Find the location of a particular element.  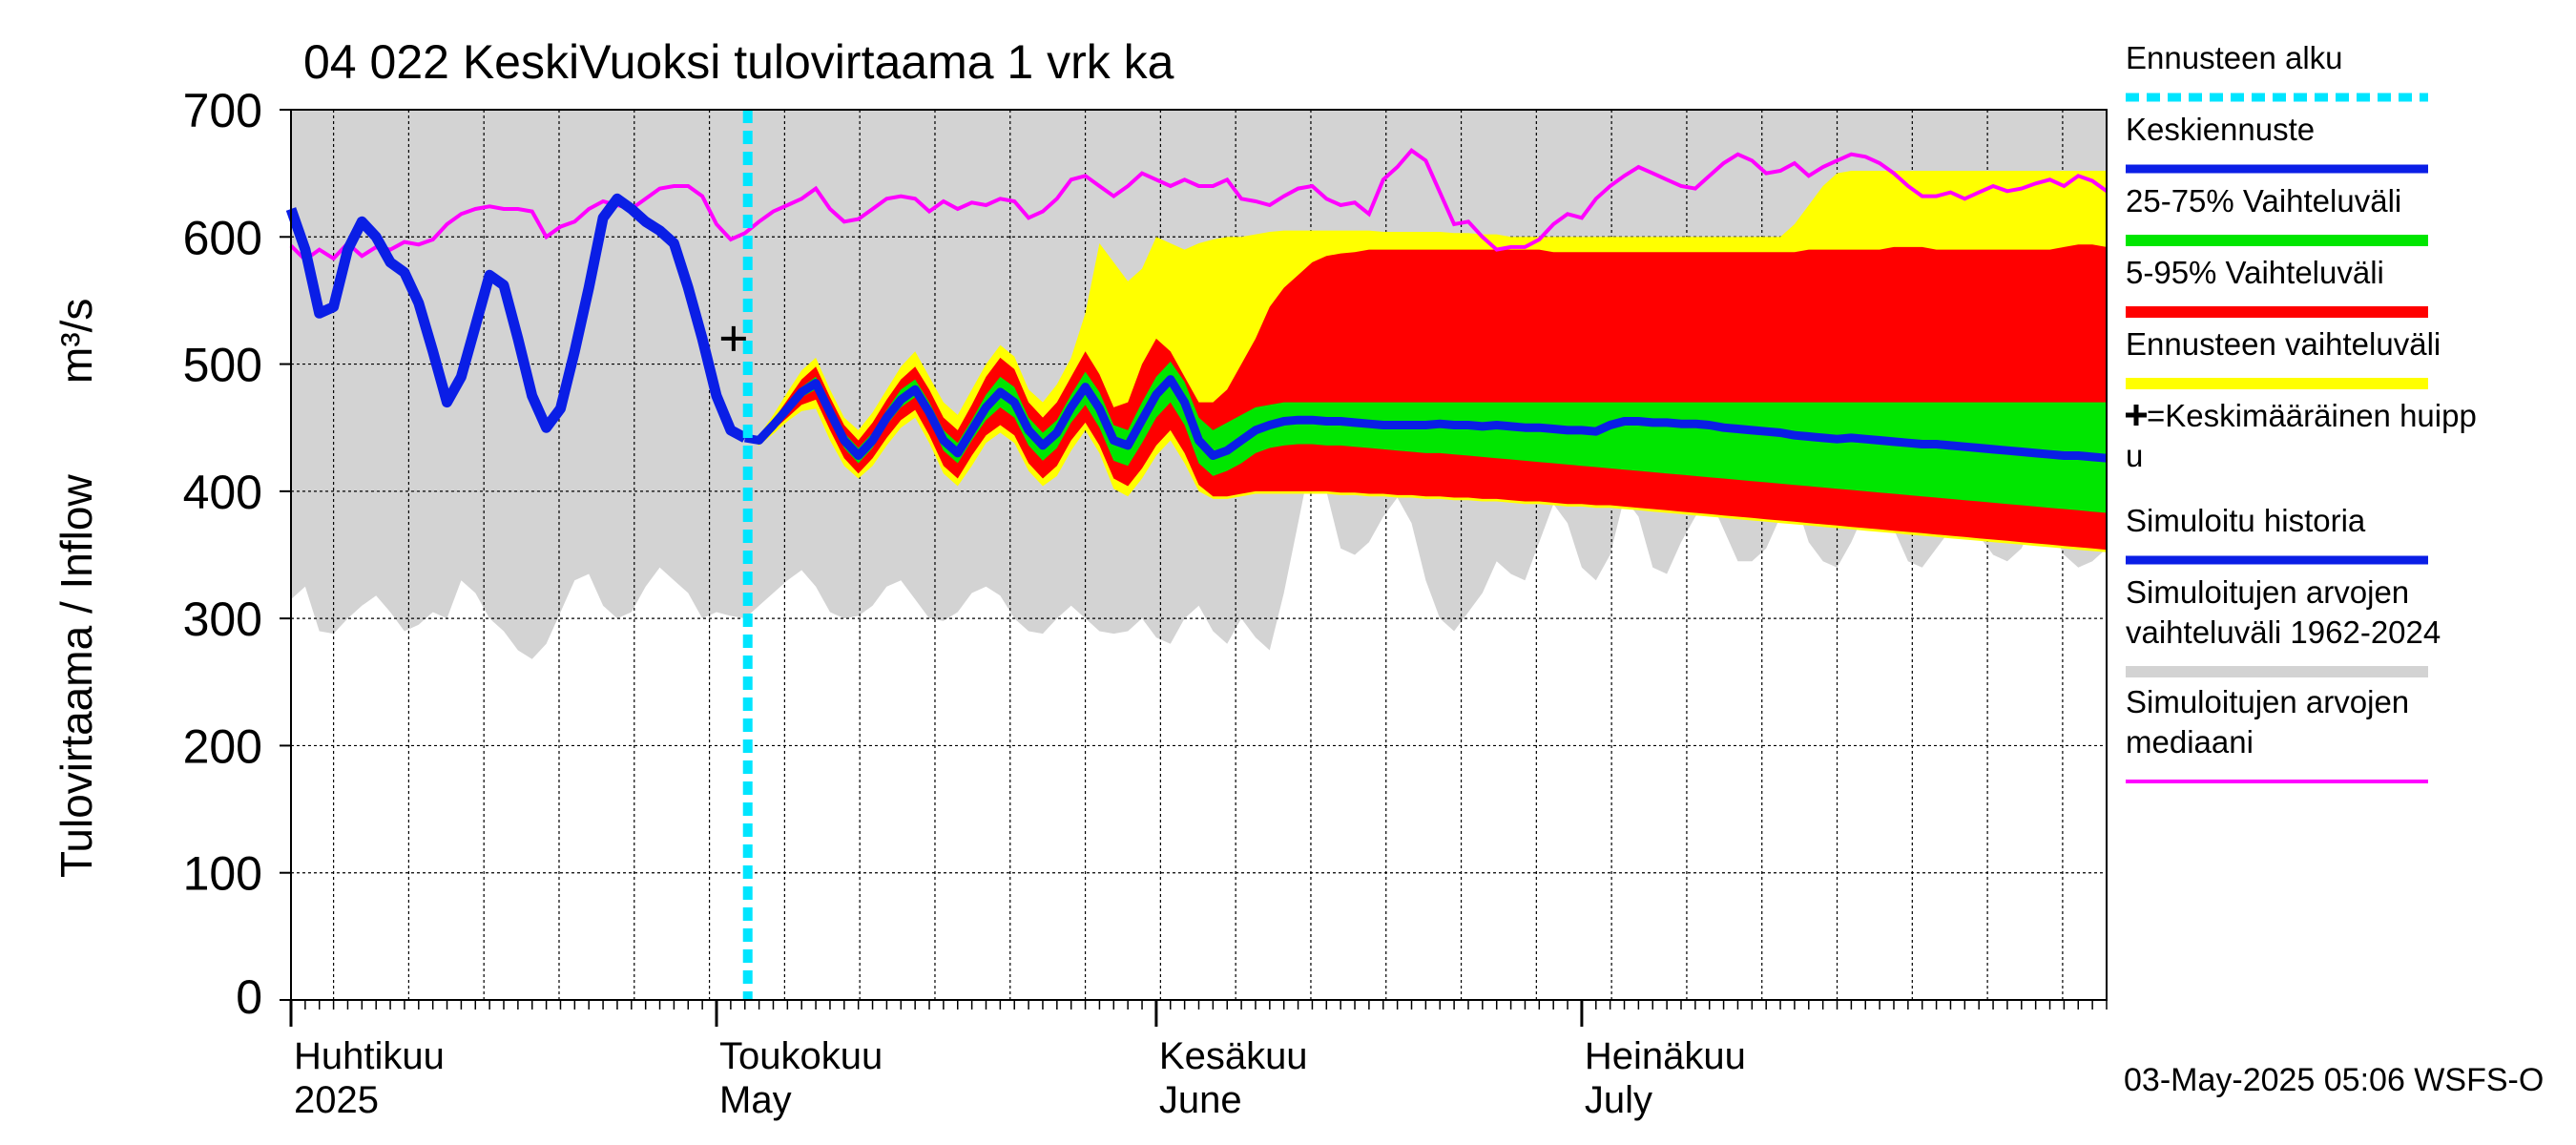

x-month-label: Toukokuu is located at coordinates (801, 1056).